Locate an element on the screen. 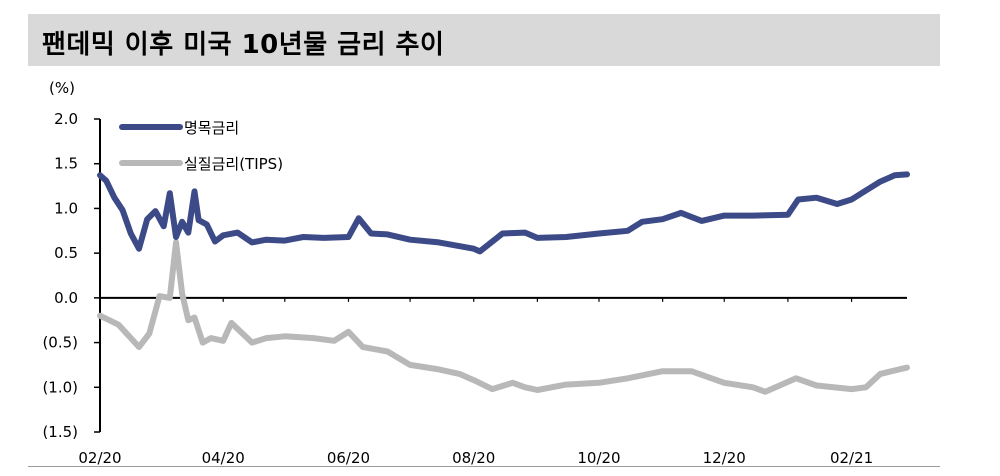 Image resolution: width=1000 pixels, height=476 pixels. y-tick-label: 0.5 is located at coordinates (66, 253).